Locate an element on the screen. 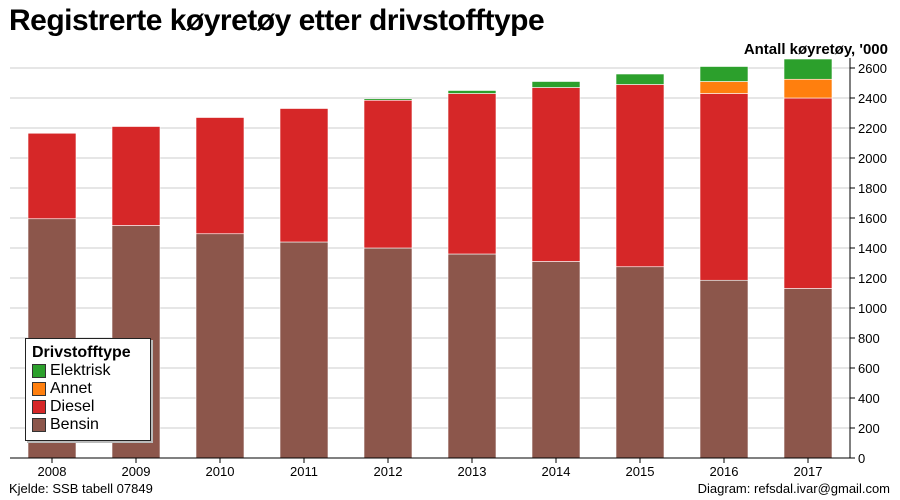 Image resolution: width=900 pixels, height=500 pixels. y-tick-label: 1000 is located at coordinates (872, 308).